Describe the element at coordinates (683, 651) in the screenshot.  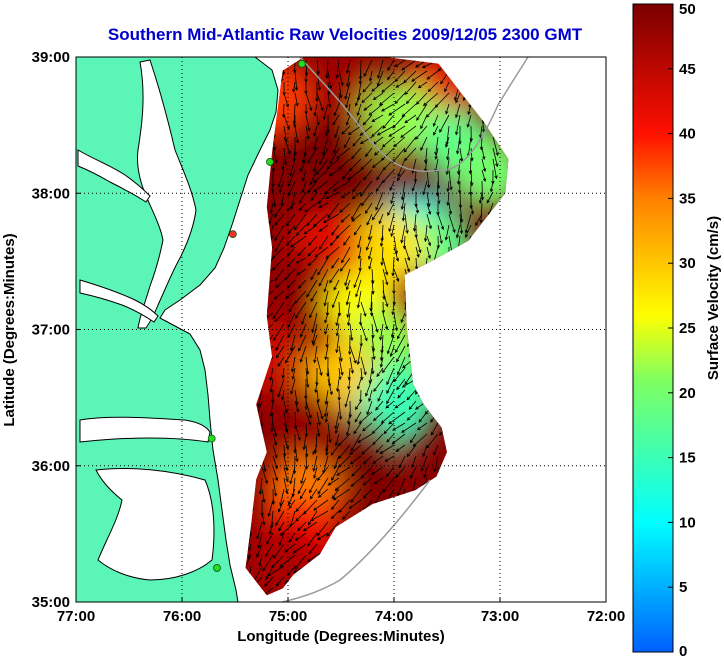
I see `colorbar-tick-label-0: 0` at that location.